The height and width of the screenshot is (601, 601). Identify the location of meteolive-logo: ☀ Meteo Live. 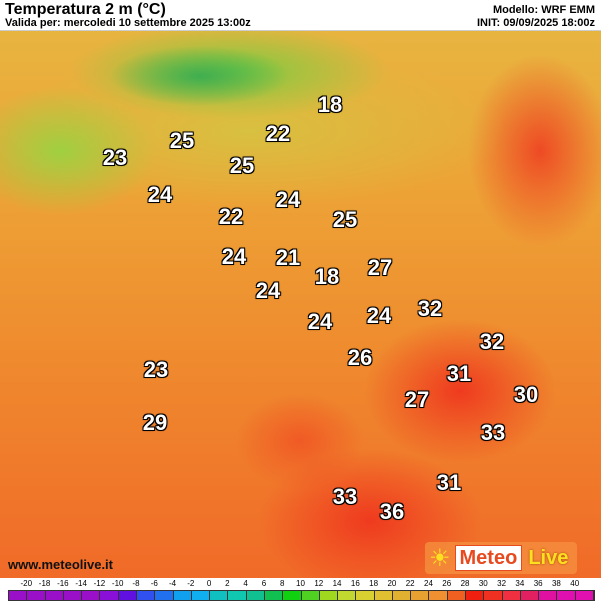
(501, 558).